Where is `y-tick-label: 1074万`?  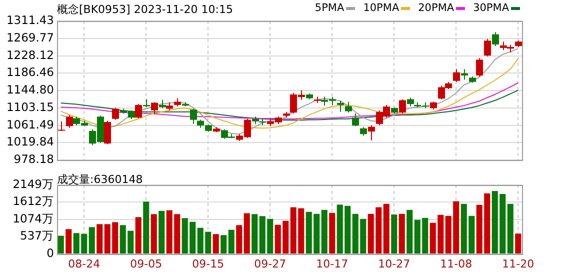
y-tick-label: 1074万 is located at coordinates (33, 219).